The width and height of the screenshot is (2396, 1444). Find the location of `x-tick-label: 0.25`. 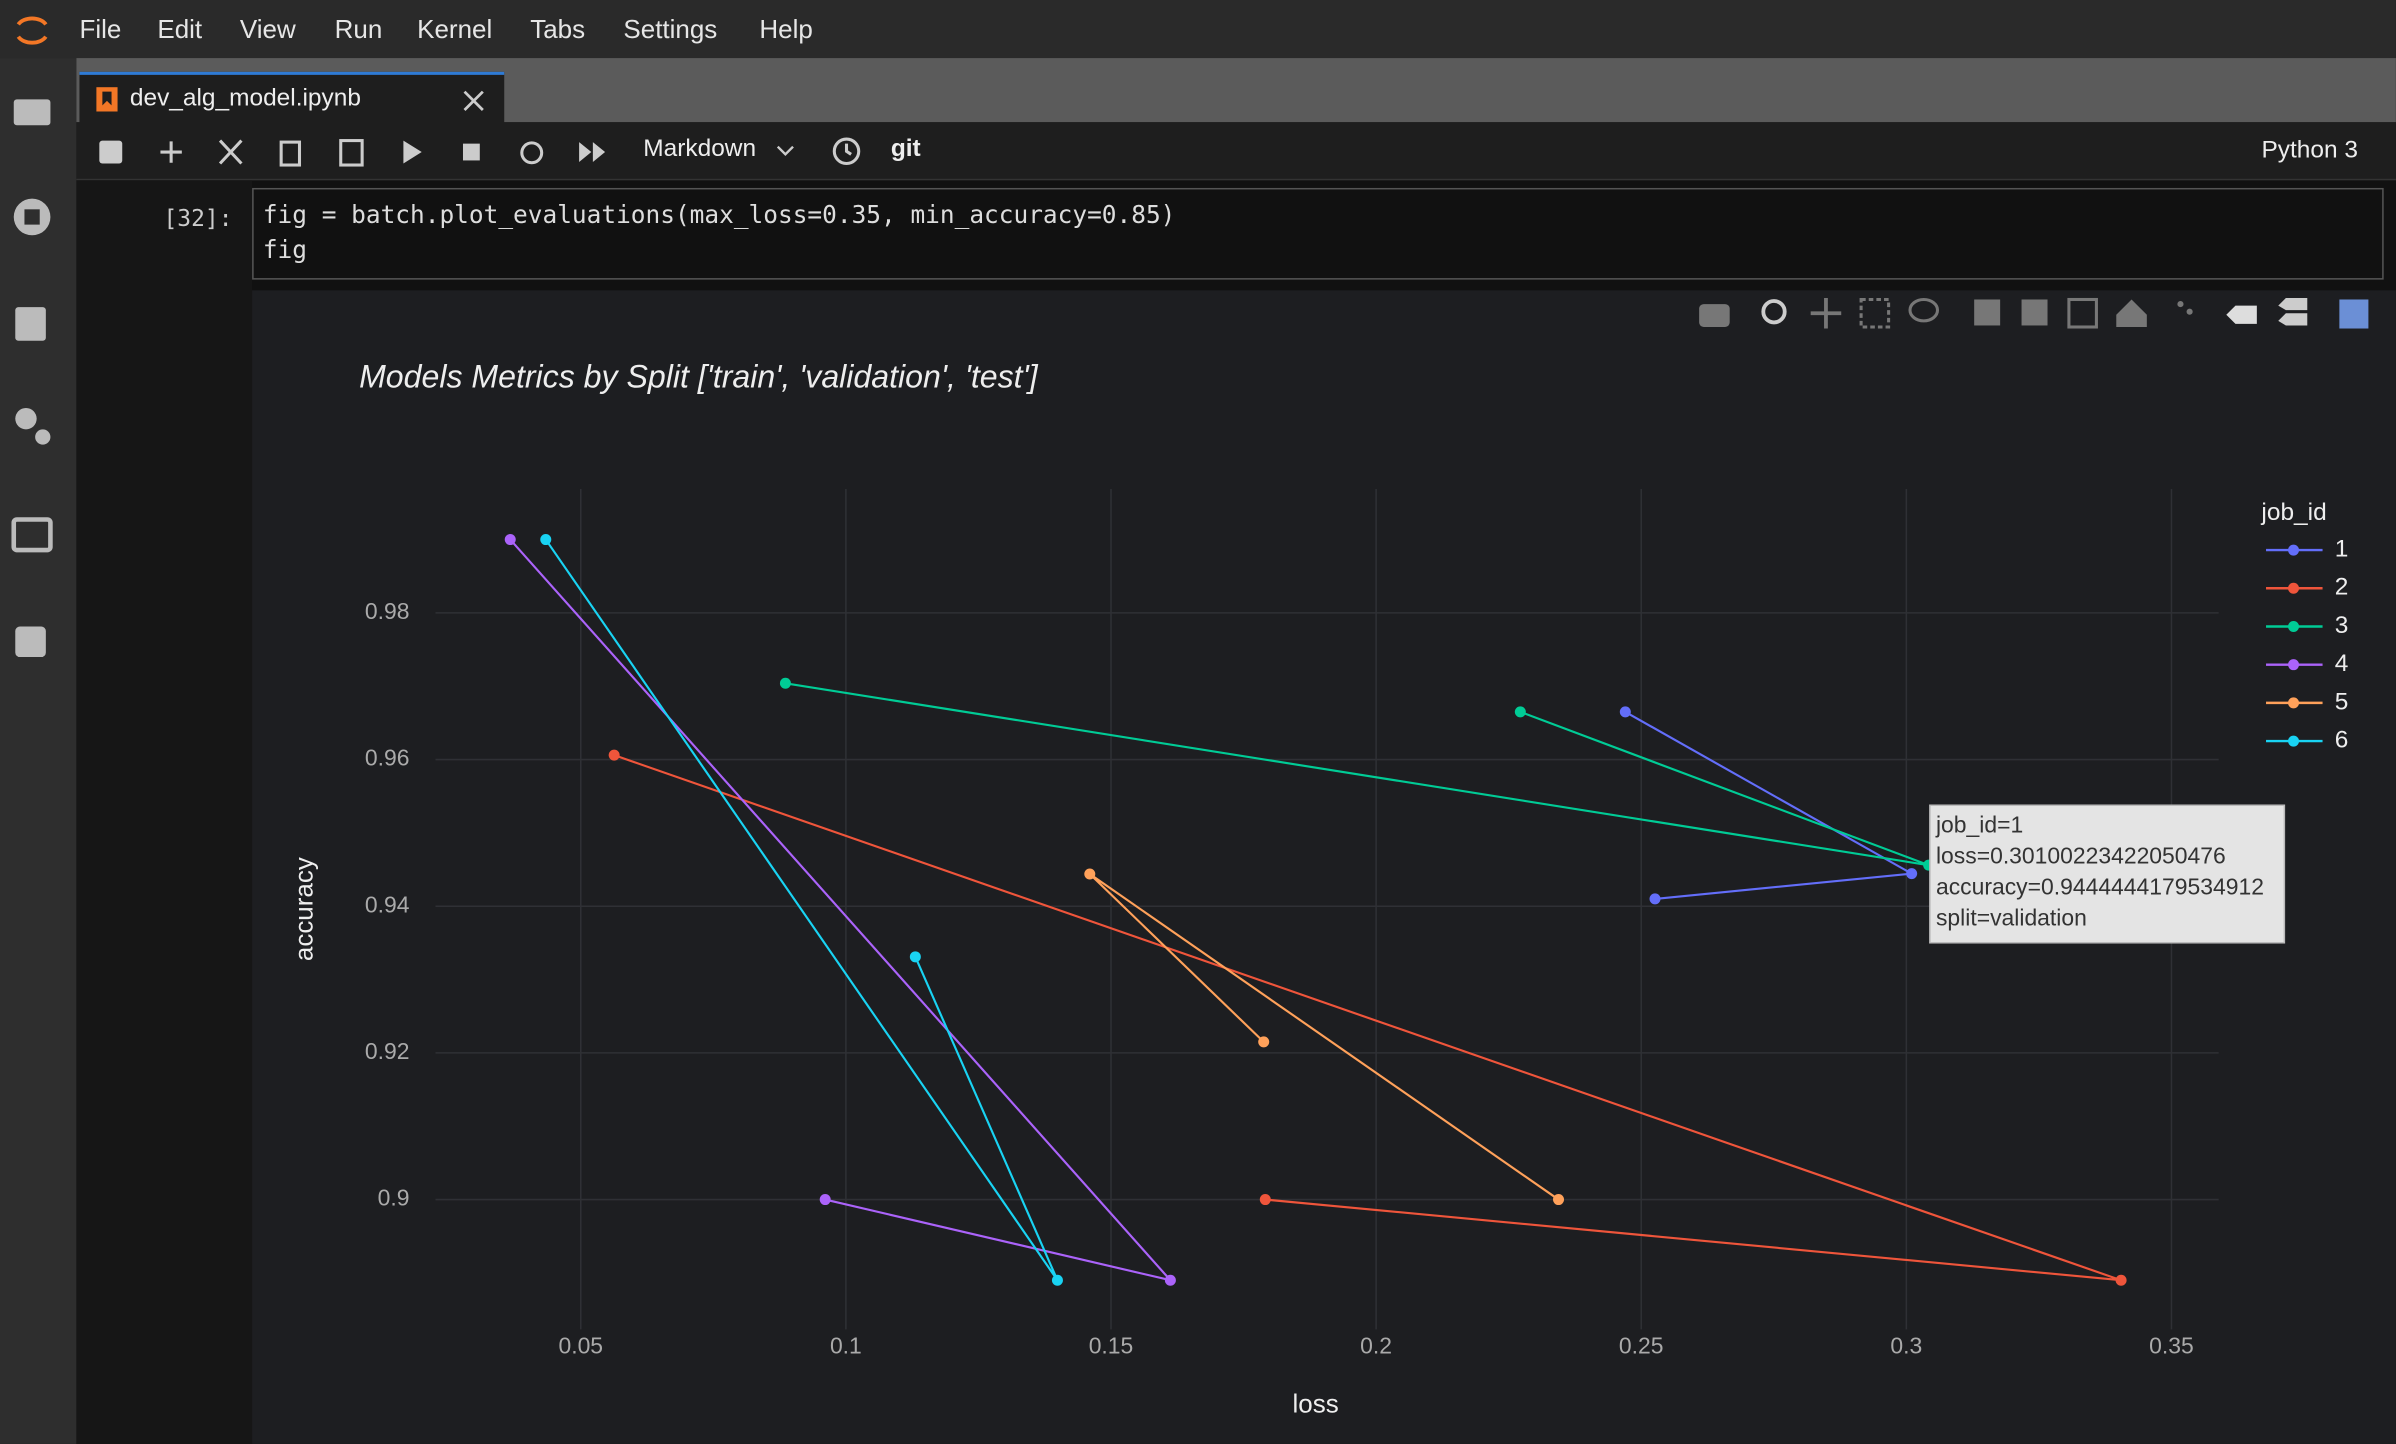

x-tick-label: 0.25 is located at coordinates (1641, 1346).